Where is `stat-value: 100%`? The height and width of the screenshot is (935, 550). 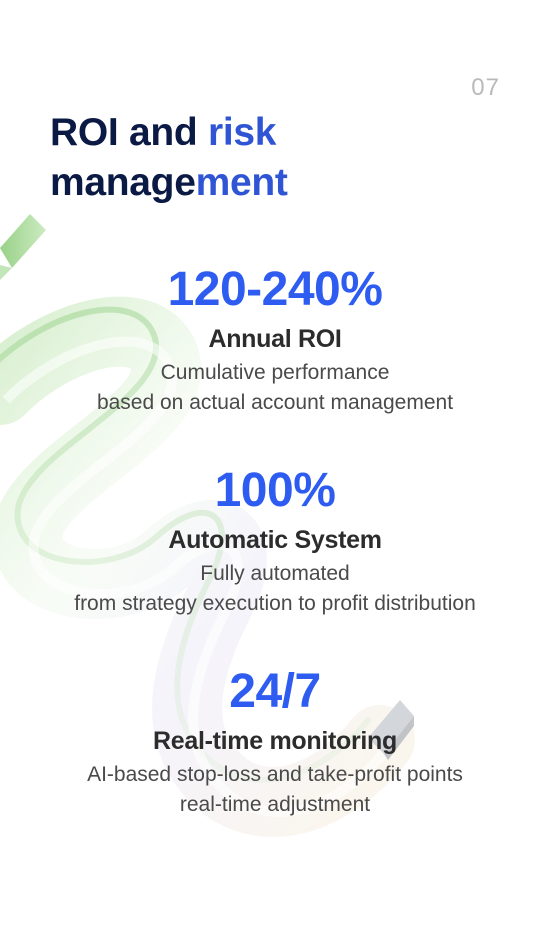 stat-value: 100% is located at coordinates (275, 490).